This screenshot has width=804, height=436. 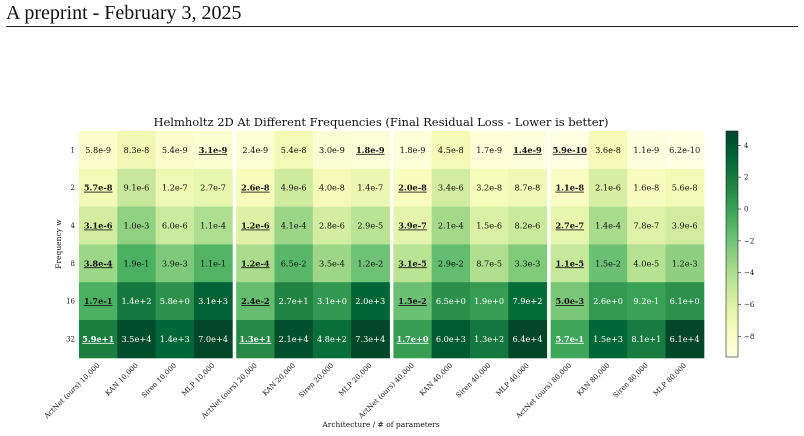 What do you see at coordinates (489, 301) in the screenshot?
I see `cell-value-label: 1.9e+0` at bounding box center [489, 301].